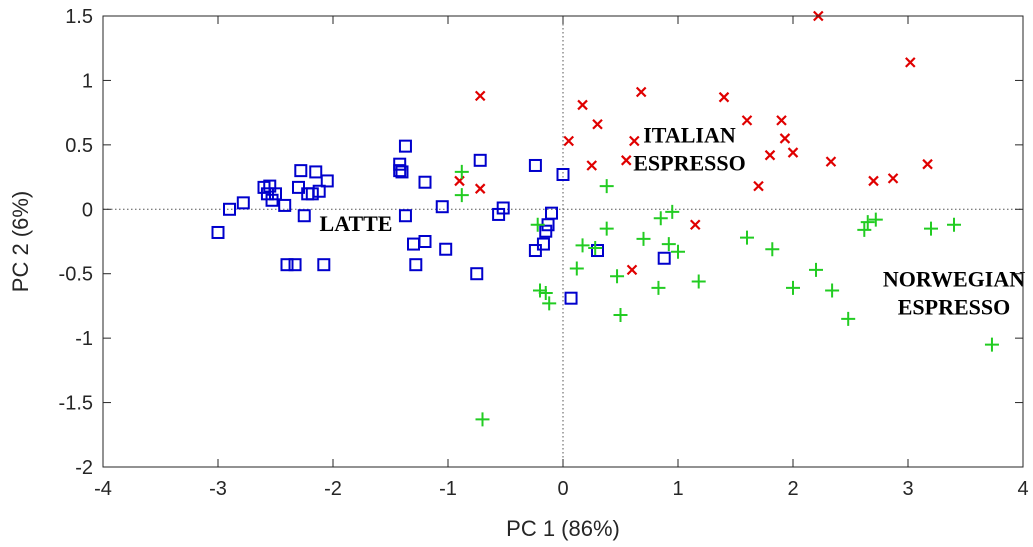  I want to click on y-tick-label: 0.5, so click(79, 146).